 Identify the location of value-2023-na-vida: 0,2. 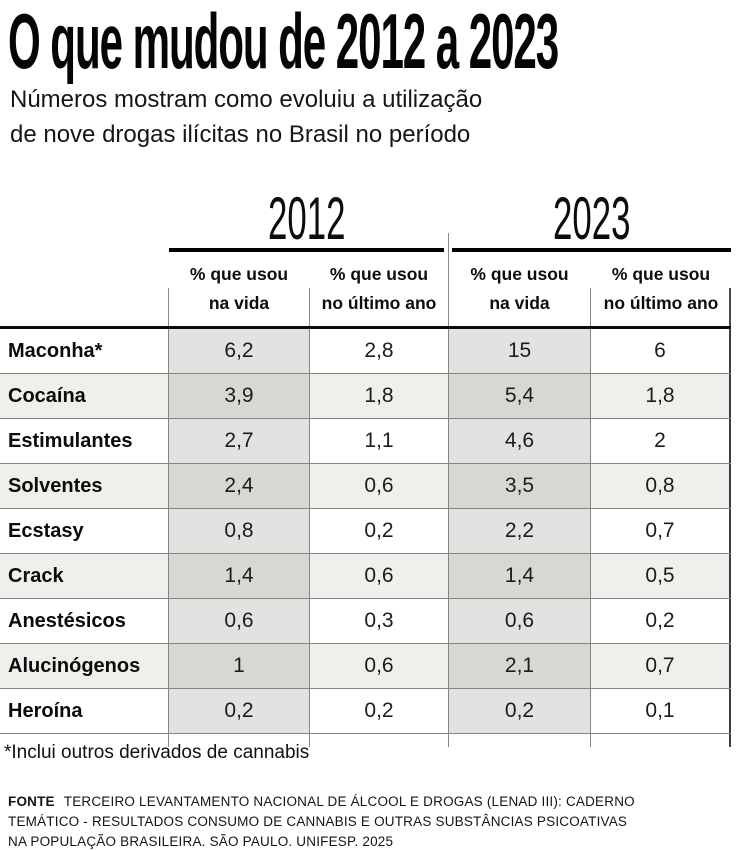
(519, 711).